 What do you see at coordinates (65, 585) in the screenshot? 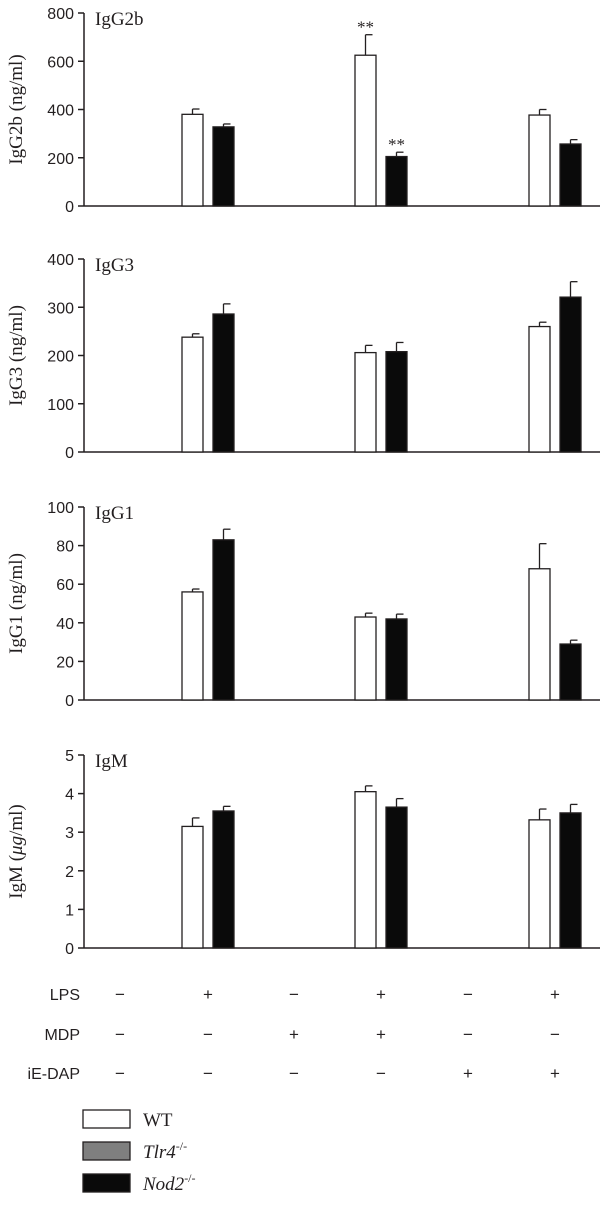
I see `y-tick-label: 60` at bounding box center [65, 585].